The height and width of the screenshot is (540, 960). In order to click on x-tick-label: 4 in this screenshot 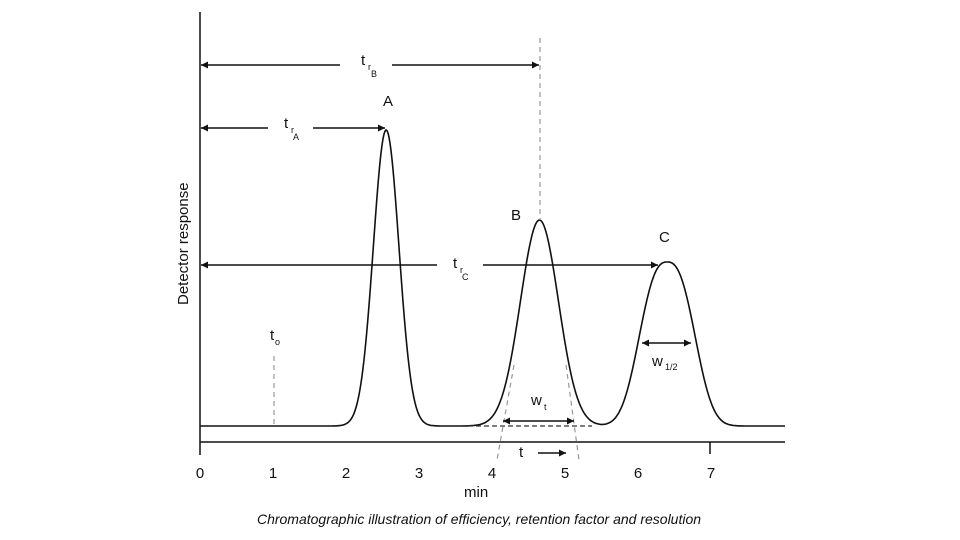, I will do `click(492, 473)`.